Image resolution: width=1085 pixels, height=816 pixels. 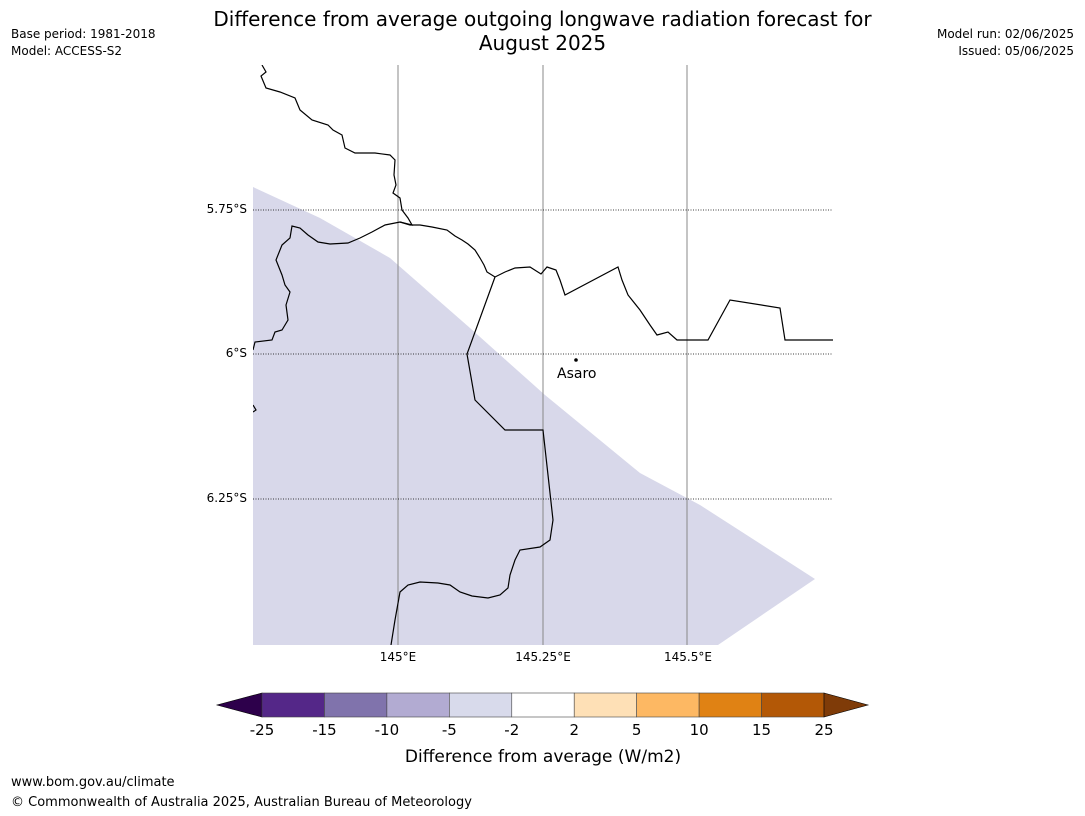 What do you see at coordinates (511, 730) in the screenshot?
I see `colorbar-tick-label: -2` at bounding box center [511, 730].